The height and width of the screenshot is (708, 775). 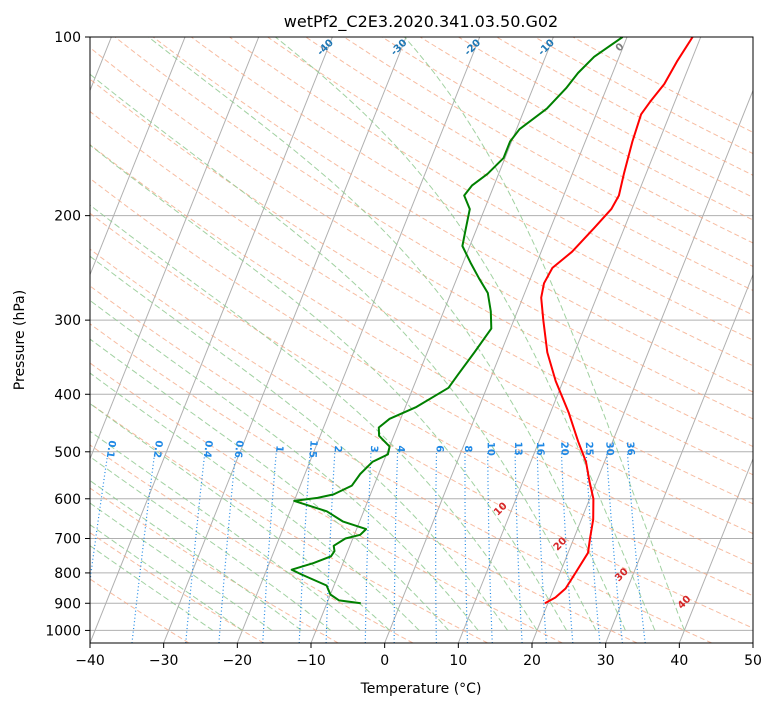 What do you see at coordinates (8, 479) in the screenshot?
I see `isotherm-label: -60` at bounding box center [8, 479].